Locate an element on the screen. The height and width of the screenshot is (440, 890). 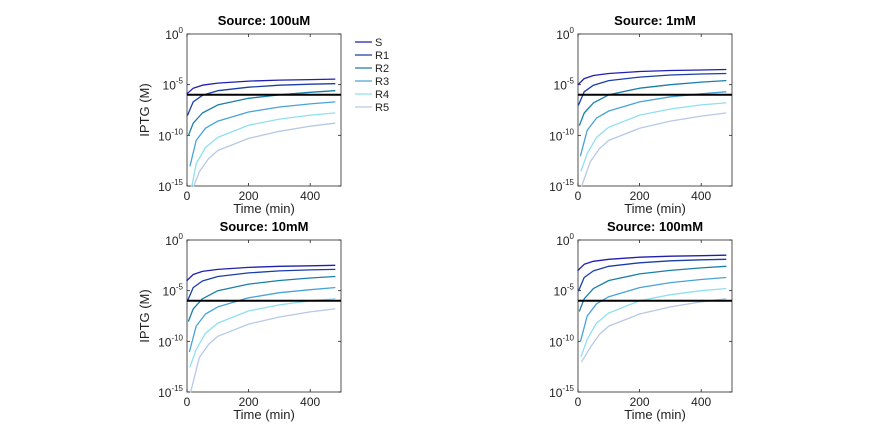
chart-title: Source: 100uM is located at coordinates (264, 20).